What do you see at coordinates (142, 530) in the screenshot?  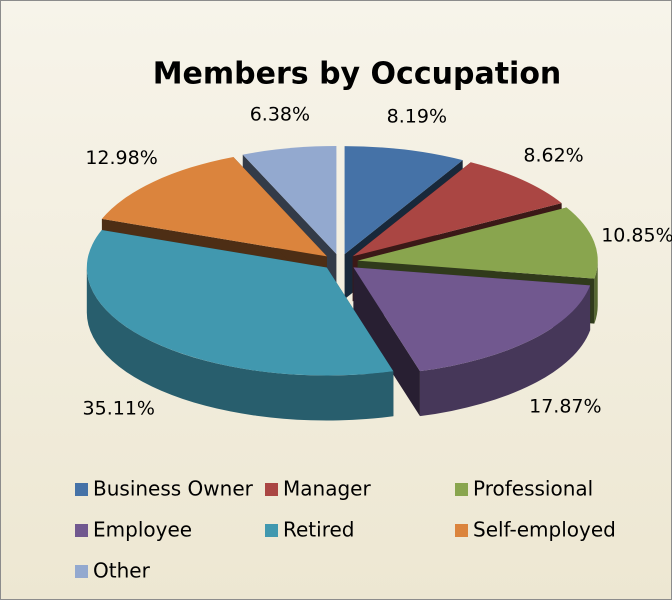 I see `legend-label: Employee` at bounding box center [142, 530].